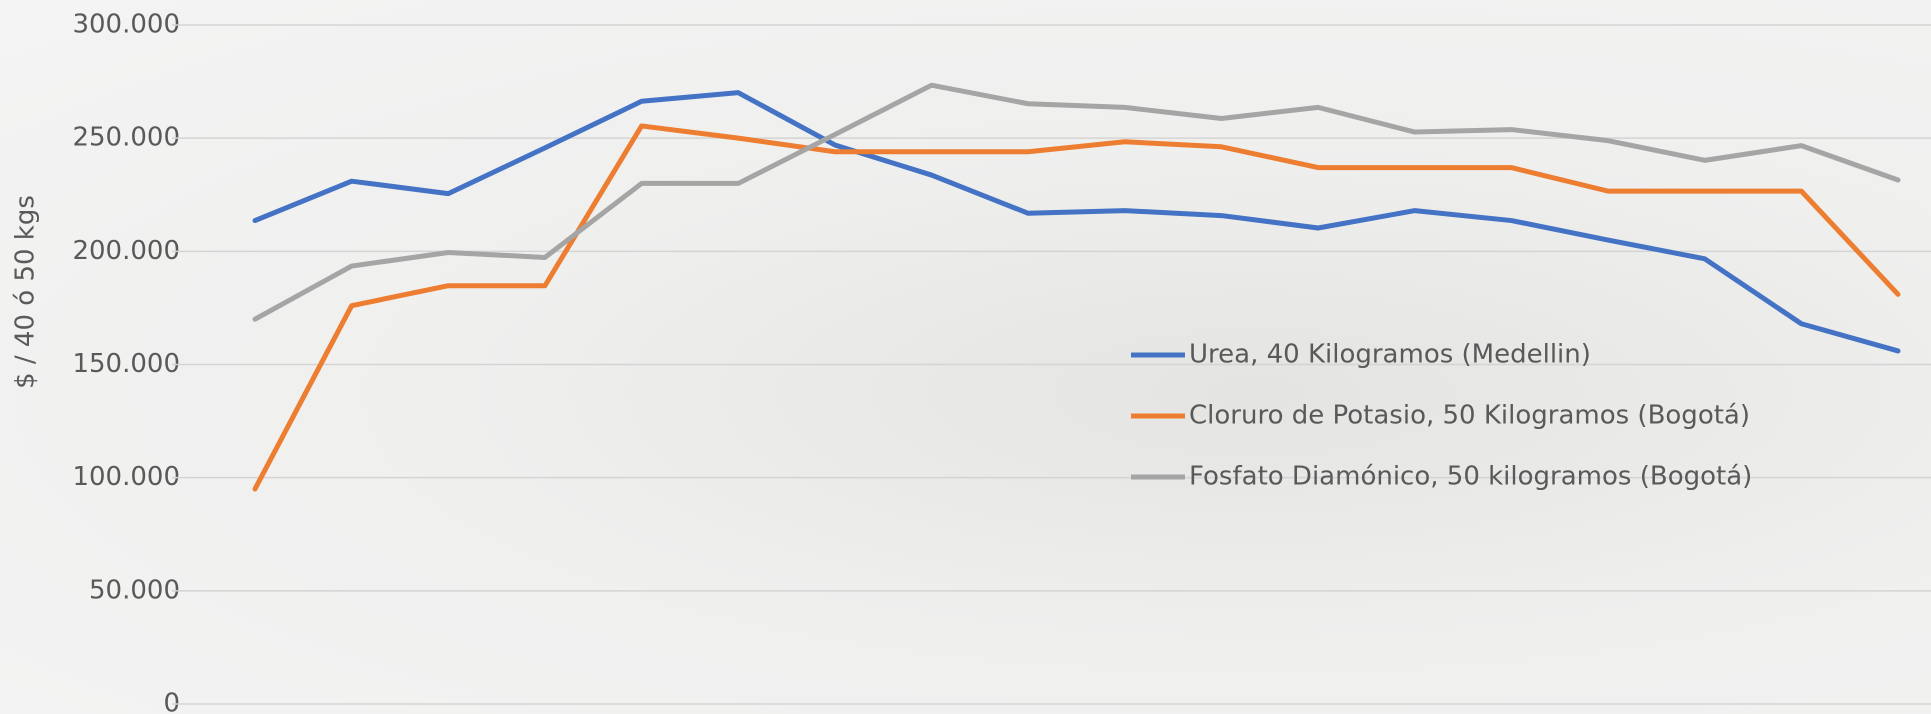  Describe the element at coordinates (134, 590) in the screenshot. I see `y-tick-label: 50.000` at that location.